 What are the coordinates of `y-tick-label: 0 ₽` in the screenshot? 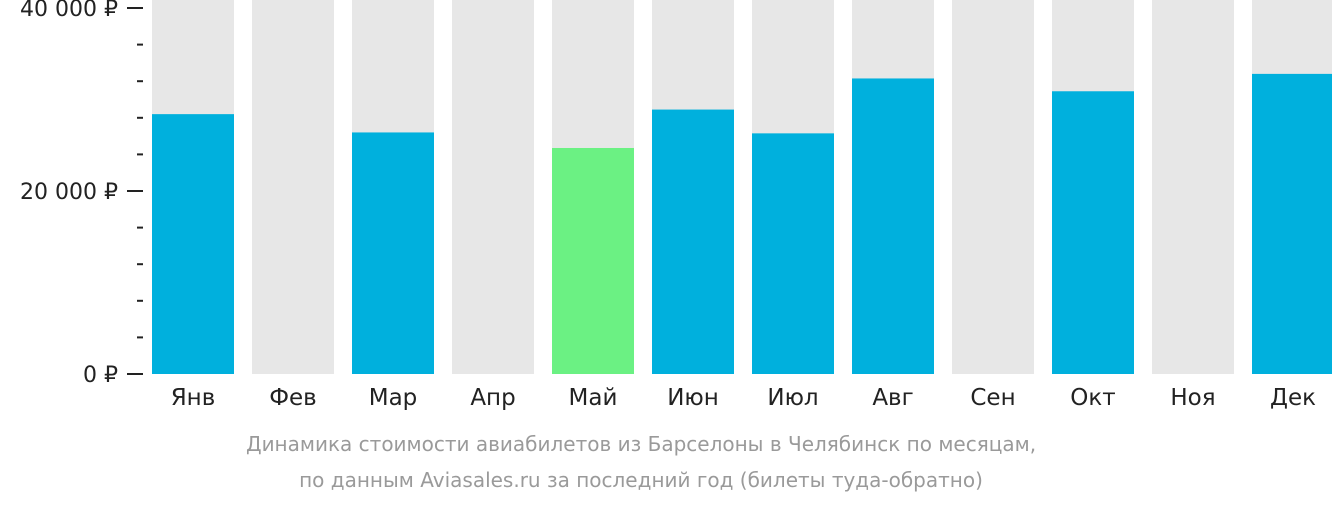 It's located at (100, 375).